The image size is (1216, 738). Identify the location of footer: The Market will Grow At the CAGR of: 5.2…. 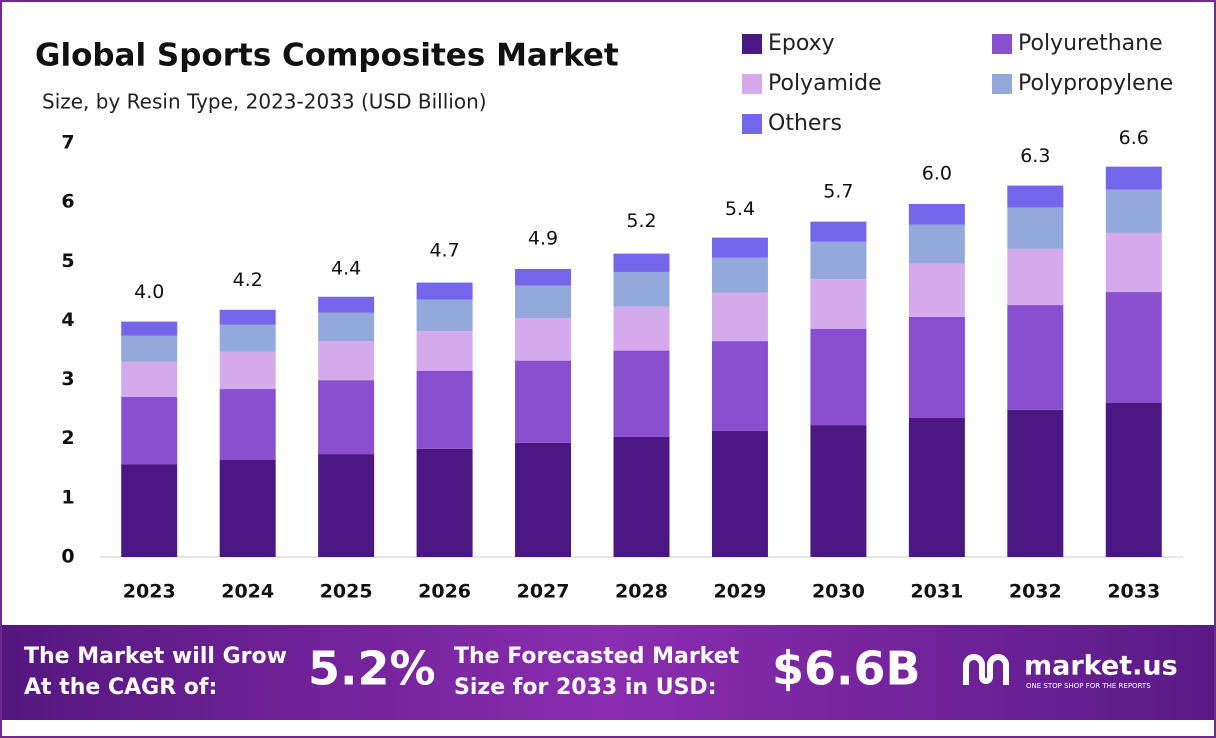
(608, 672).